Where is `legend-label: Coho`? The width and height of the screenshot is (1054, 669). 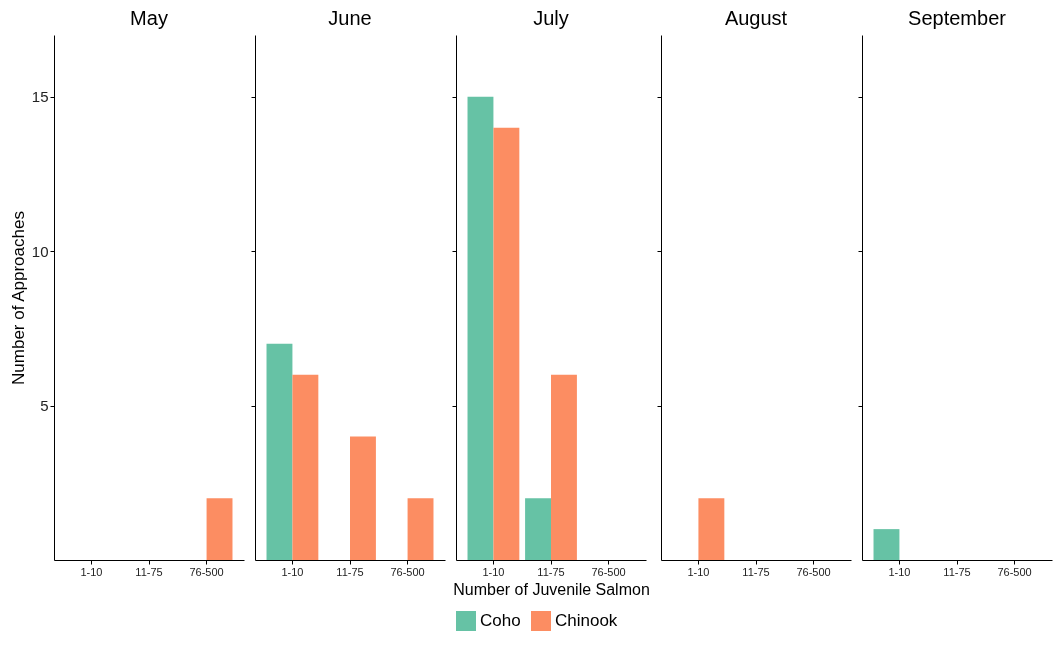
legend-label: Coho is located at coordinates (500, 620).